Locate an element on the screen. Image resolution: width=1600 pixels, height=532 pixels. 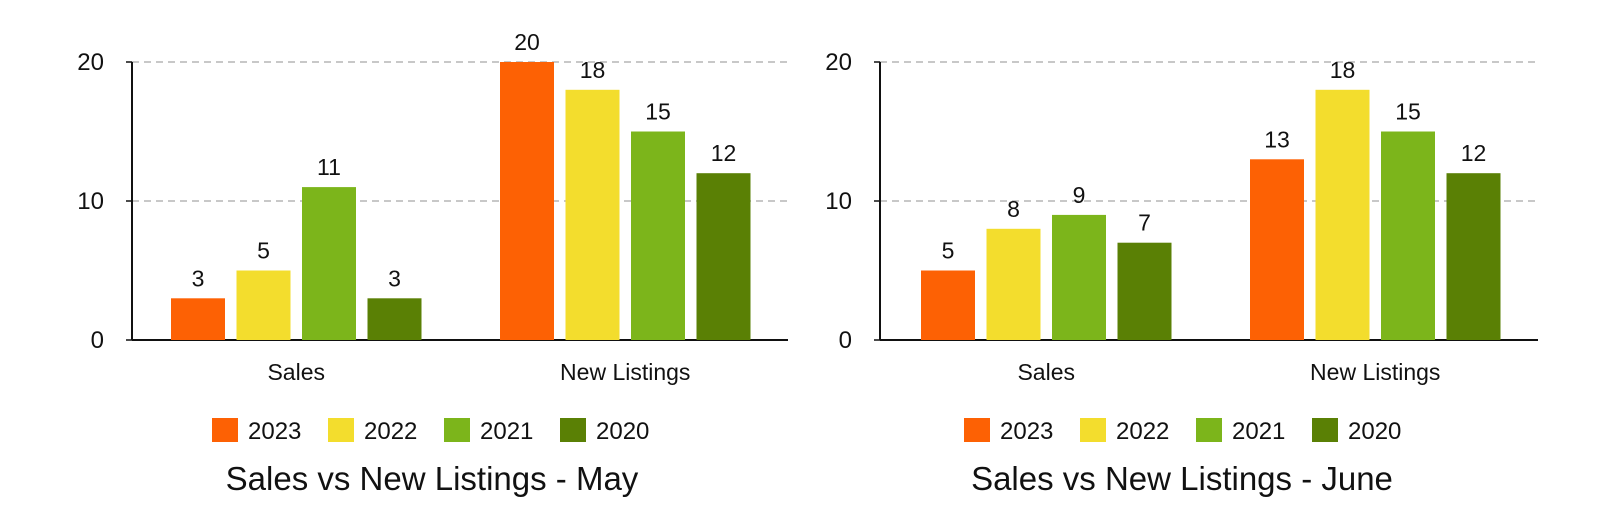
chart-title: Sales vs New Listings - June is located at coordinates (1182, 478).